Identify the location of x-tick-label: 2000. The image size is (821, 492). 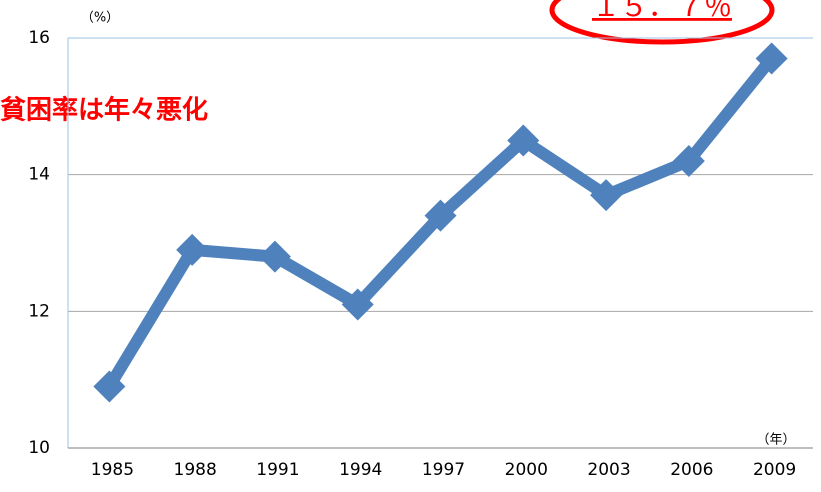
(526, 470).